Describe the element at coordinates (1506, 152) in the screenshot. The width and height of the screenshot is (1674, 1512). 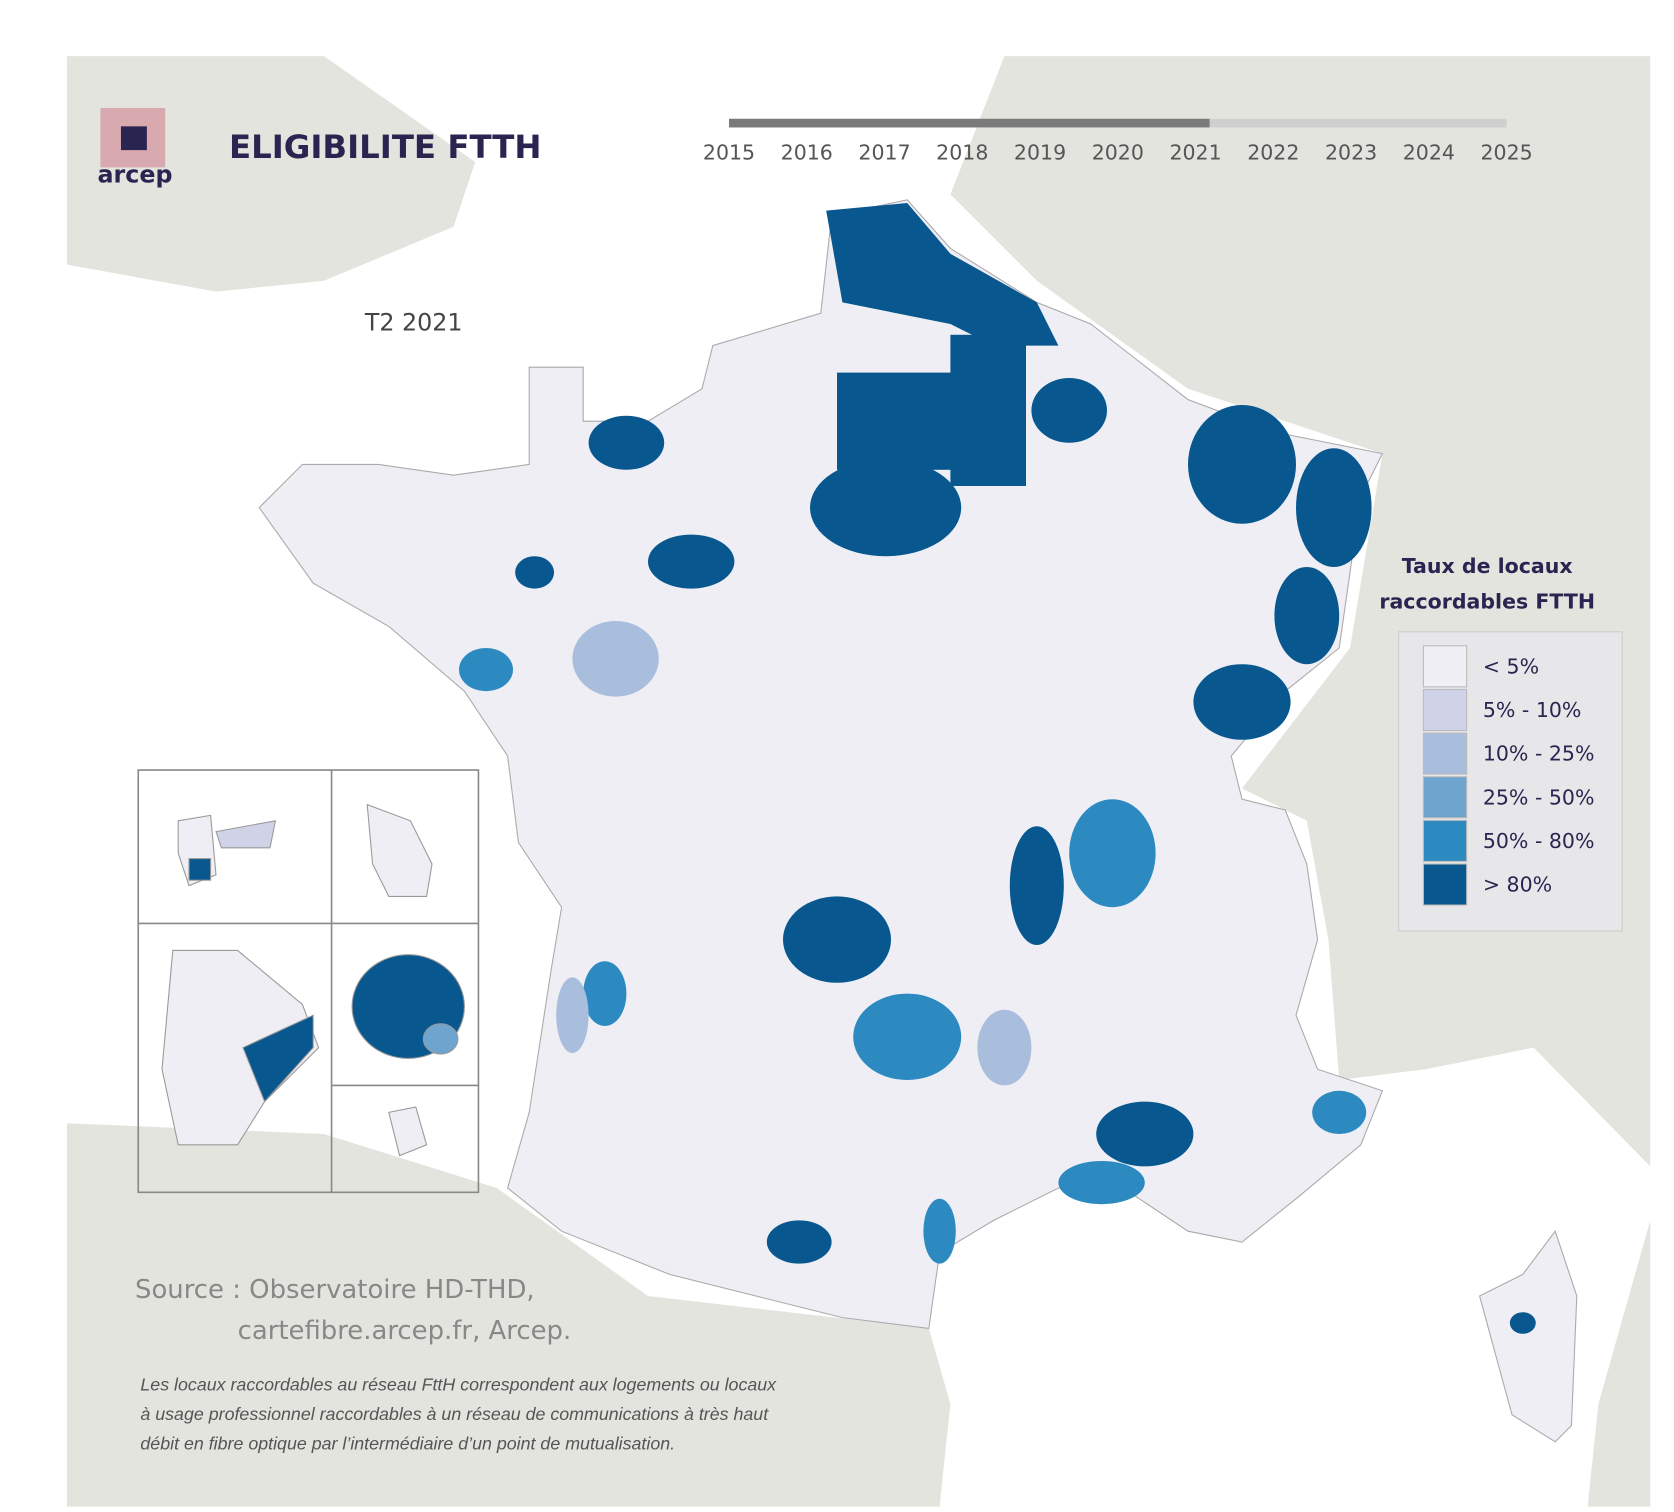
I see `timeline-year: 2025` at that location.